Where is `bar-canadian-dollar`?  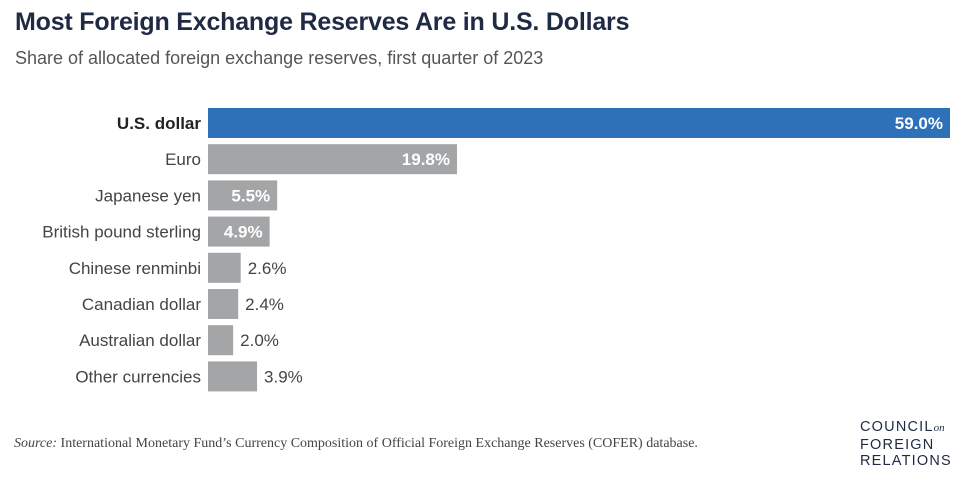
bar-canadian-dollar is located at coordinates (223, 304).